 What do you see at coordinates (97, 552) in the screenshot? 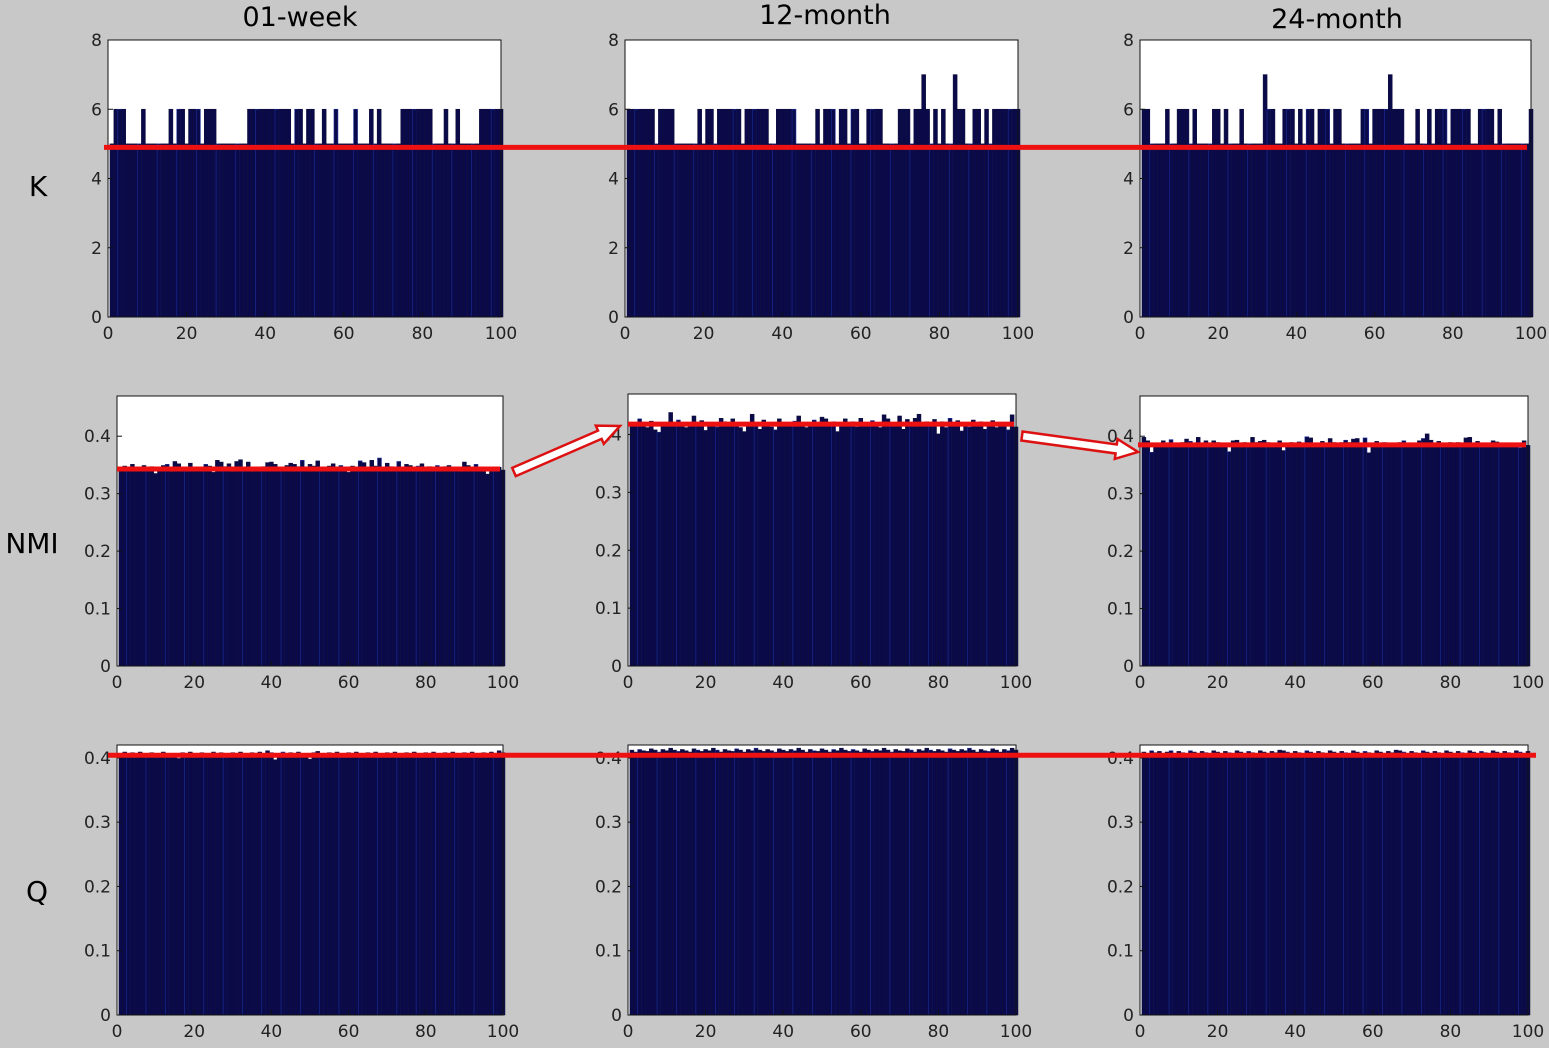
I see `y-tick-label: 0.2` at bounding box center [97, 552].